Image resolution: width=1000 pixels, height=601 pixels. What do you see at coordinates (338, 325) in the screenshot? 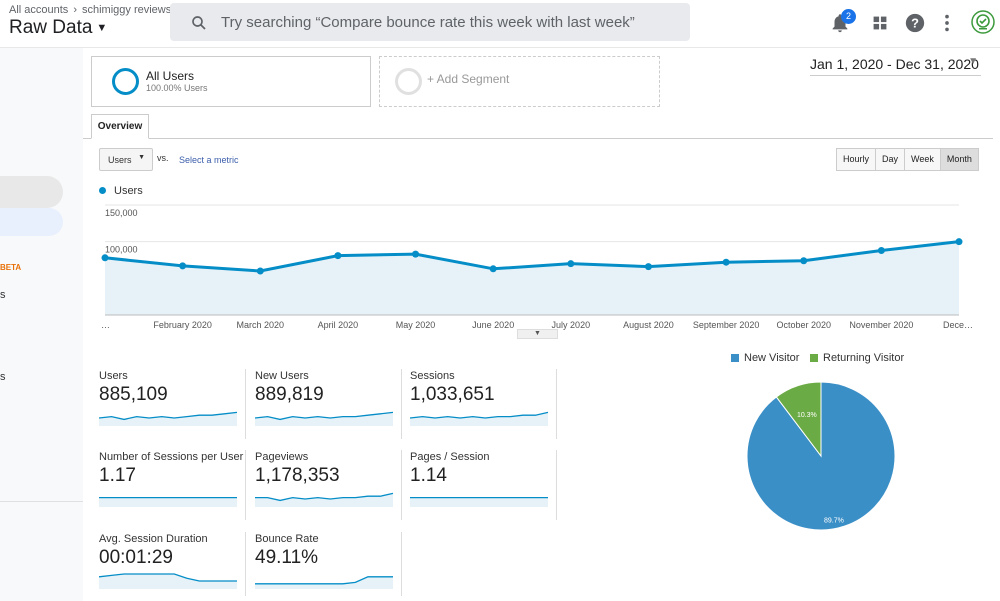
I see `x-tick-label: April 2020` at bounding box center [338, 325].